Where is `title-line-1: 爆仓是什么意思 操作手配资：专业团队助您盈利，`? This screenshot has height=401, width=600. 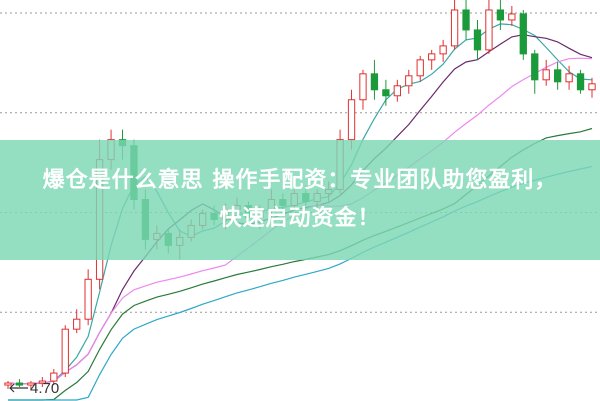 title-line-1: 爆仓是什么意思 操作手配资：专业团队助您盈利， is located at coordinates (300, 180).